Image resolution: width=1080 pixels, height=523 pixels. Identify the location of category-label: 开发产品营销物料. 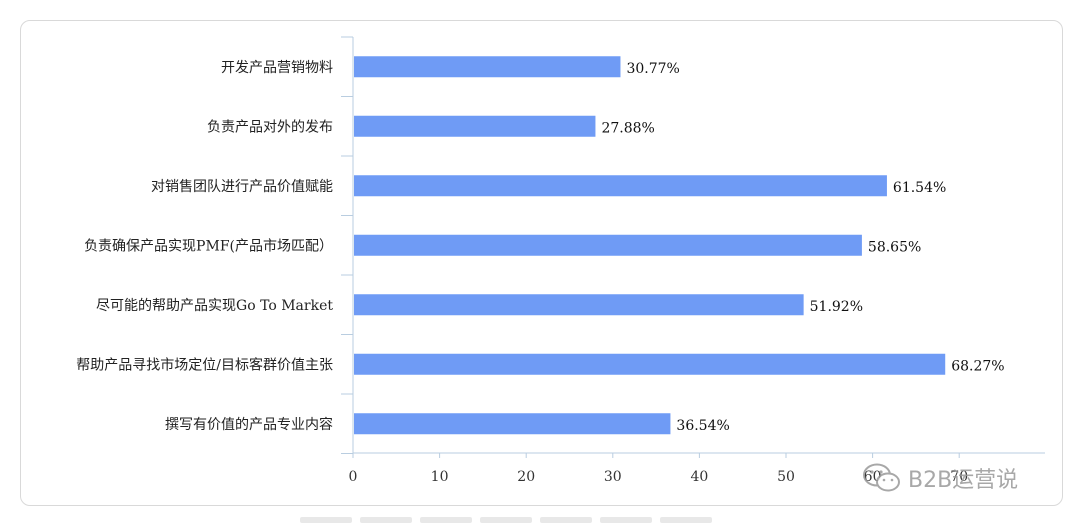
(277, 68).